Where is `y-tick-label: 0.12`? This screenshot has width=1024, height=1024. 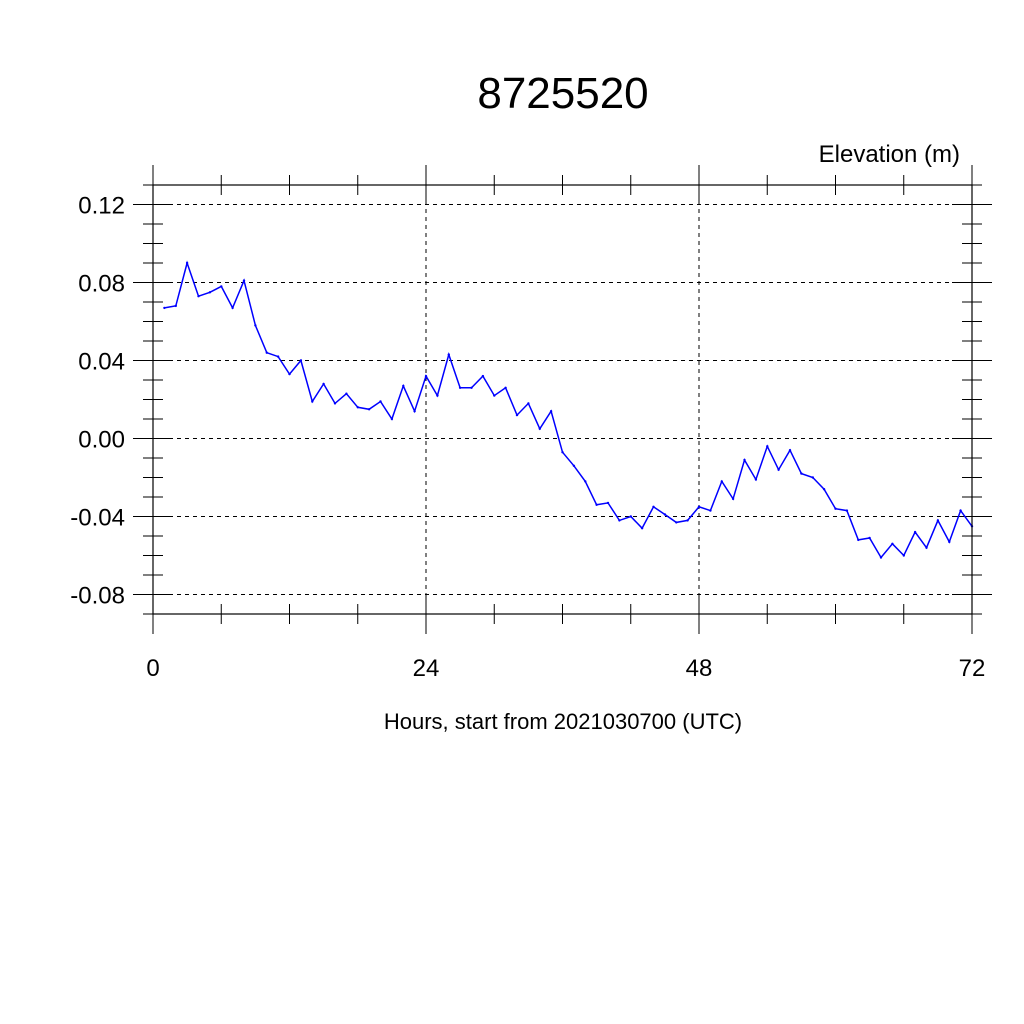
y-tick-label: 0.12 is located at coordinates (101, 206).